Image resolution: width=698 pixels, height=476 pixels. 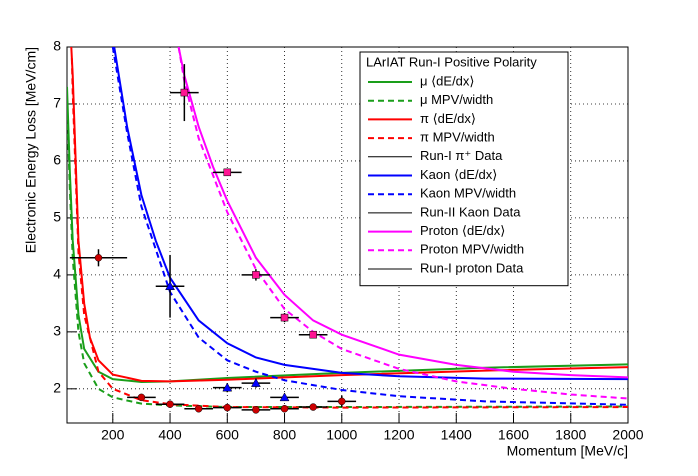 What do you see at coordinates (57, 388) in the screenshot?
I see `y-tick-label: 2` at bounding box center [57, 388].